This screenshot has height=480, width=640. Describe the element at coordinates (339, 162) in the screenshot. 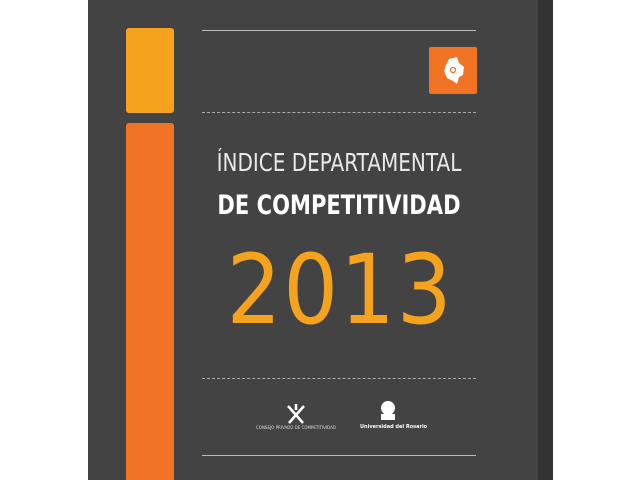

I see `title-line-1: ÍNDICE DEPARTAMENTAL` at that location.